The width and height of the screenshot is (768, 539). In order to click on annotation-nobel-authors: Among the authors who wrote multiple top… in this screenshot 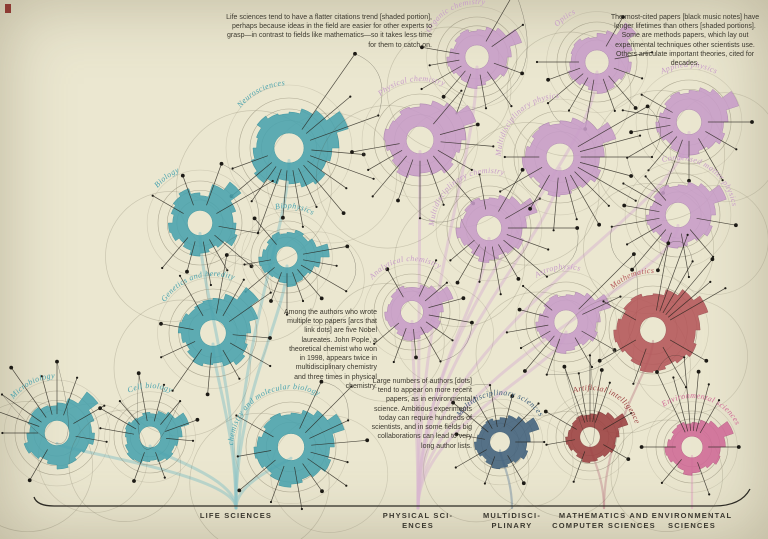, I will do `click(330, 349)`.